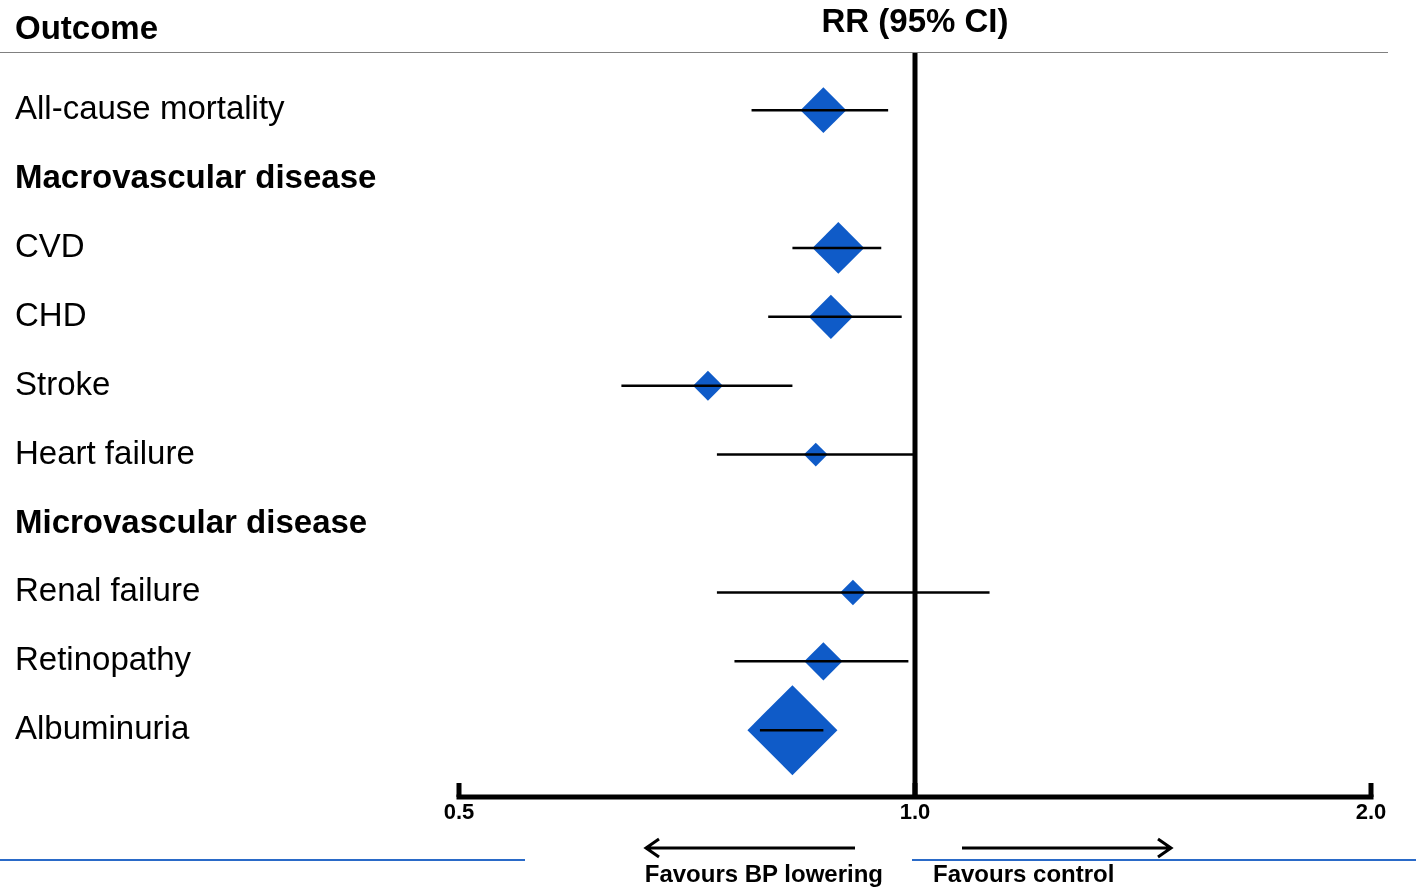  What do you see at coordinates (103, 659) in the screenshot?
I see `y-tick-label: Retinopathy` at bounding box center [103, 659].